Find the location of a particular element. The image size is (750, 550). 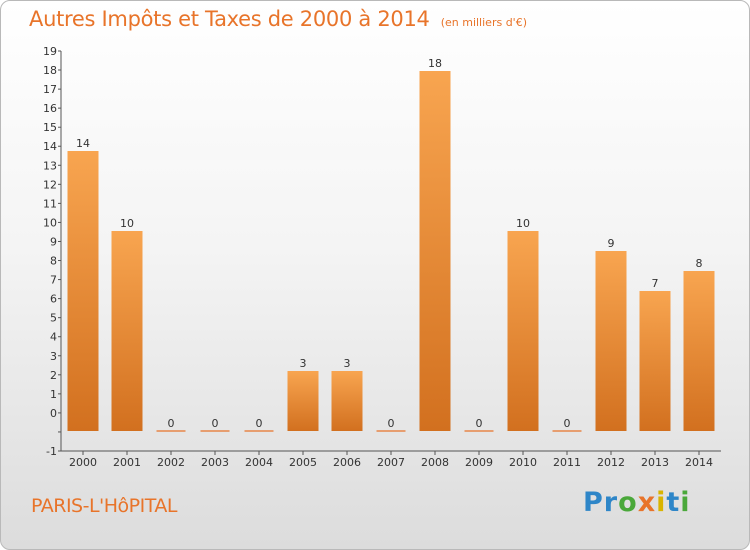

y-tick-label: 14 is located at coordinates (50, 146).